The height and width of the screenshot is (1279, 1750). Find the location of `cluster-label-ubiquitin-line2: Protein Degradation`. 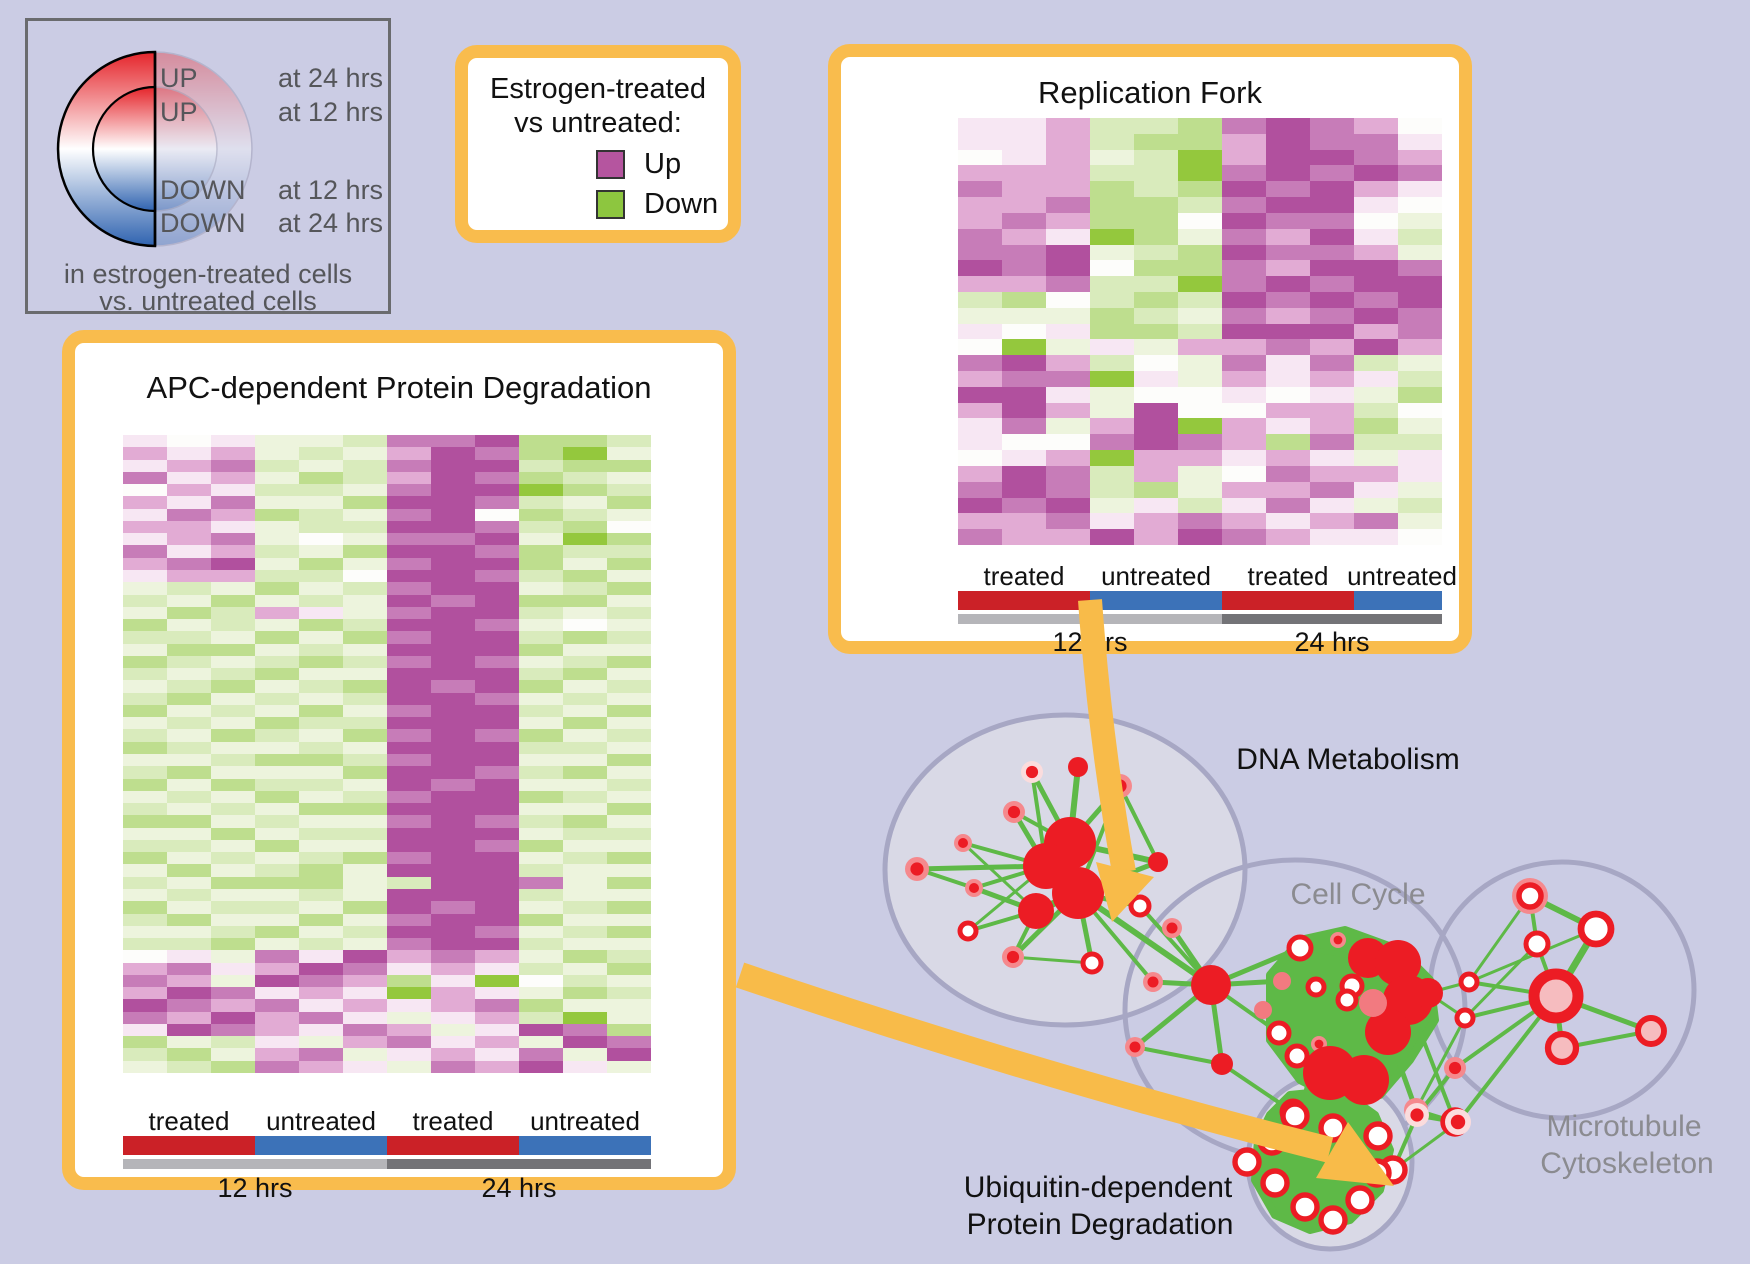

cluster-label-ubiquitin-line2: Protein Degradation is located at coordinates (1100, 1224).